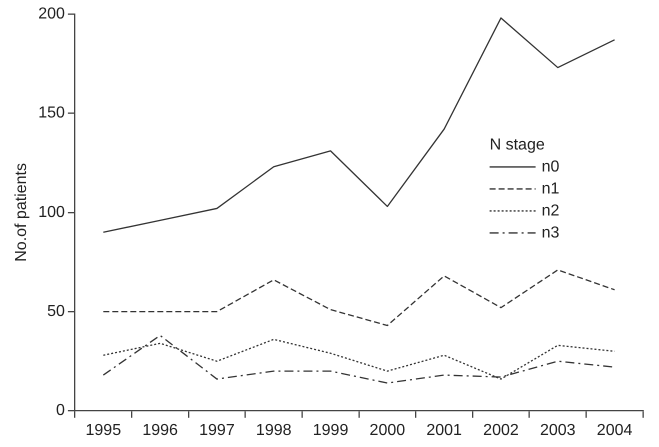 This screenshot has height=447, width=659. Describe the element at coordinates (551, 233) in the screenshot. I see `legend-label: n3` at that location.